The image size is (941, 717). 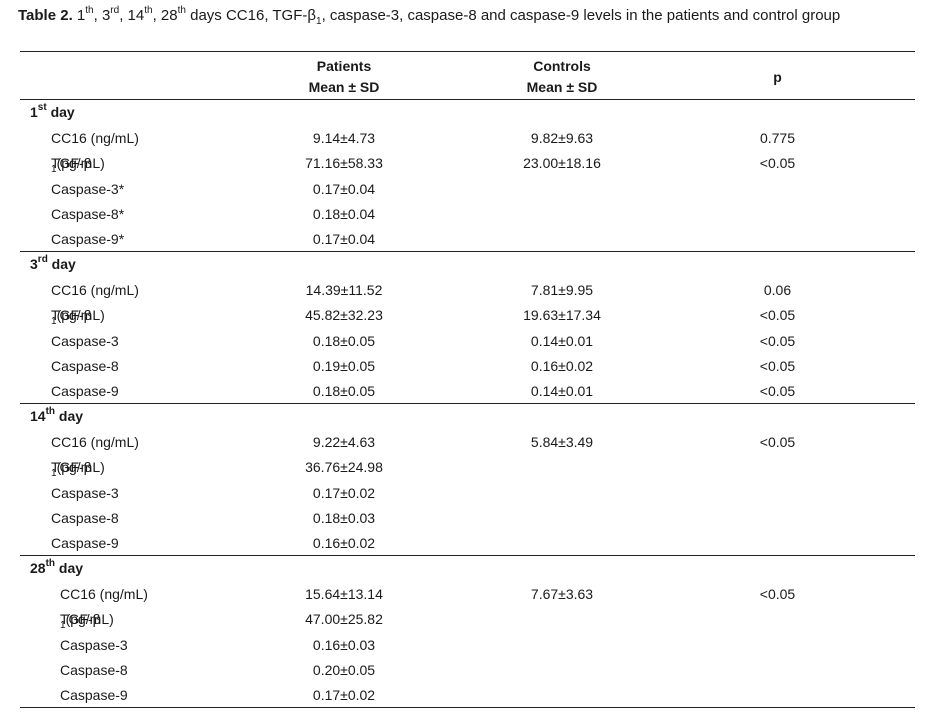 I want to click on cell-patients: 0.16±0.02, so click(x=344, y=543).